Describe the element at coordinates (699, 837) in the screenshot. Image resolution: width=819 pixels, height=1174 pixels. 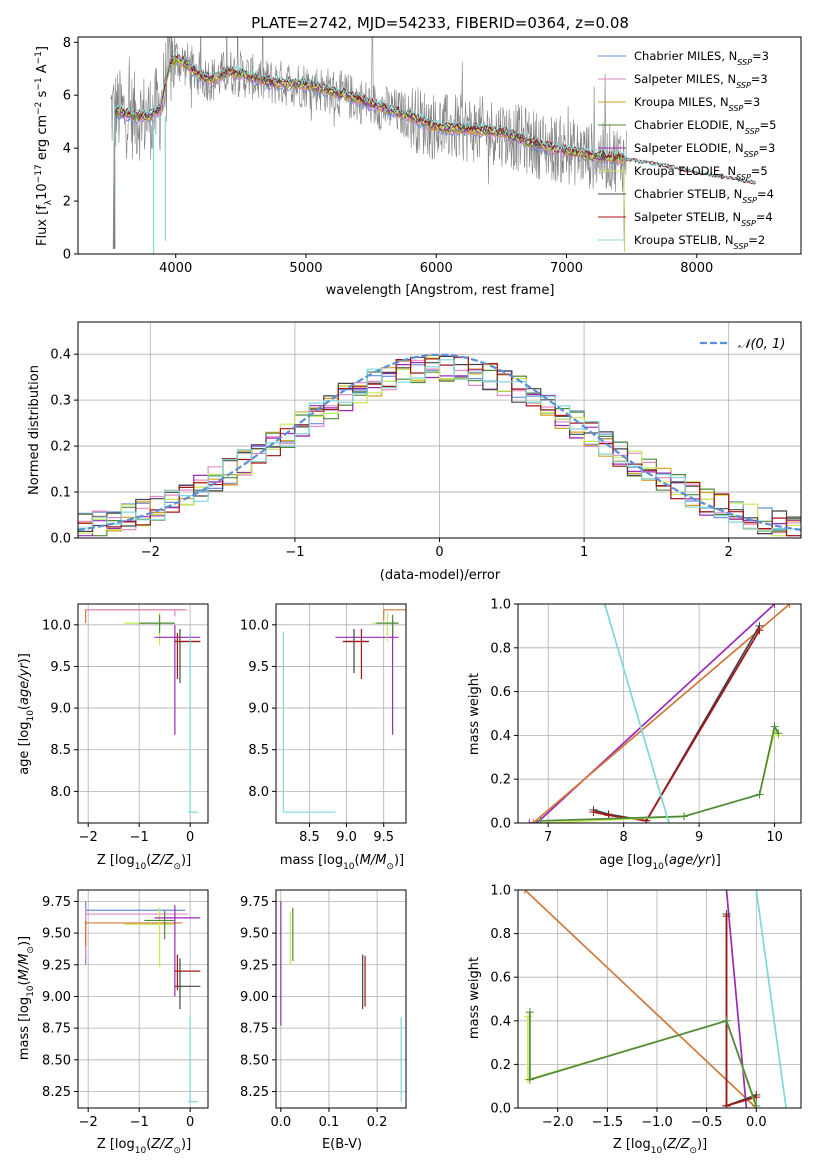
I see `weight-age-xtick-label-2: 9` at that location.